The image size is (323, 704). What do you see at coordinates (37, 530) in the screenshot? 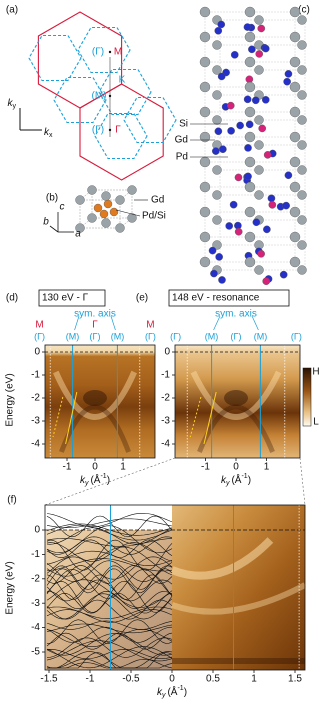
I see `y-tick-label: 0` at bounding box center [37, 530].